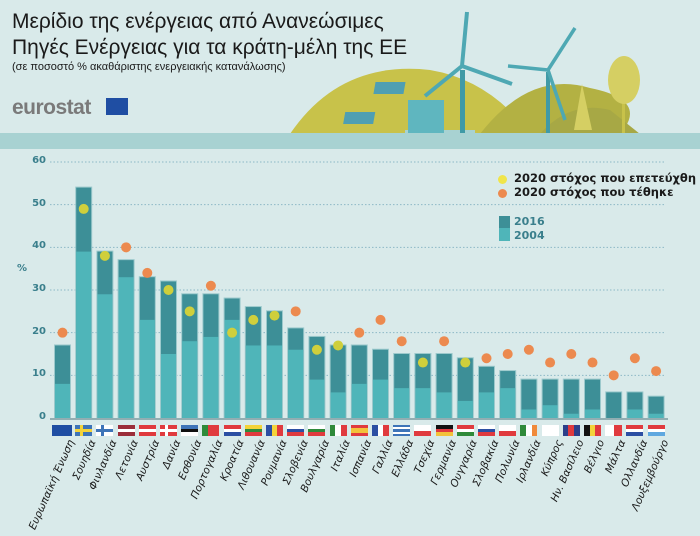  I want to click on renewable-energy-illustration, so click(465, 72).